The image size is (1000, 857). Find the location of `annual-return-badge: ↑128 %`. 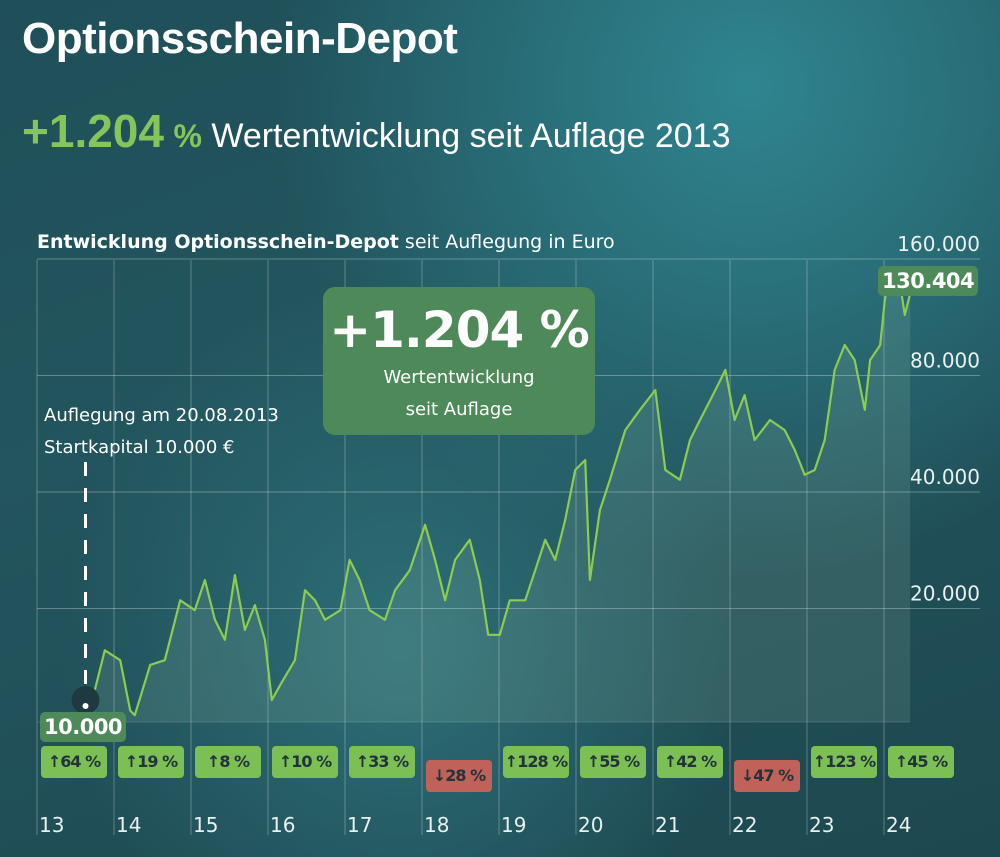

annual-return-badge: ↑128 % is located at coordinates (536, 762).